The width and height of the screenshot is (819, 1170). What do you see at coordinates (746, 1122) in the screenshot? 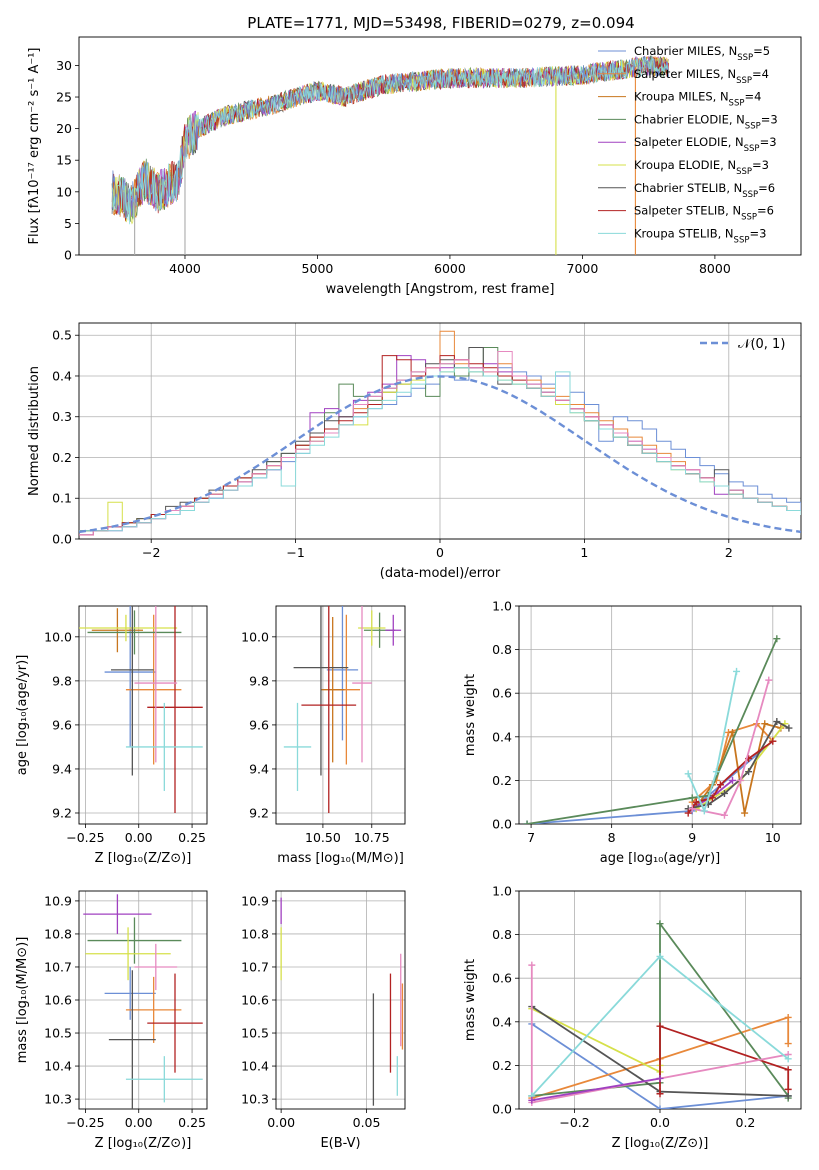
I see `x-tick-label: 0.2` at bounding box center [746, 1122].